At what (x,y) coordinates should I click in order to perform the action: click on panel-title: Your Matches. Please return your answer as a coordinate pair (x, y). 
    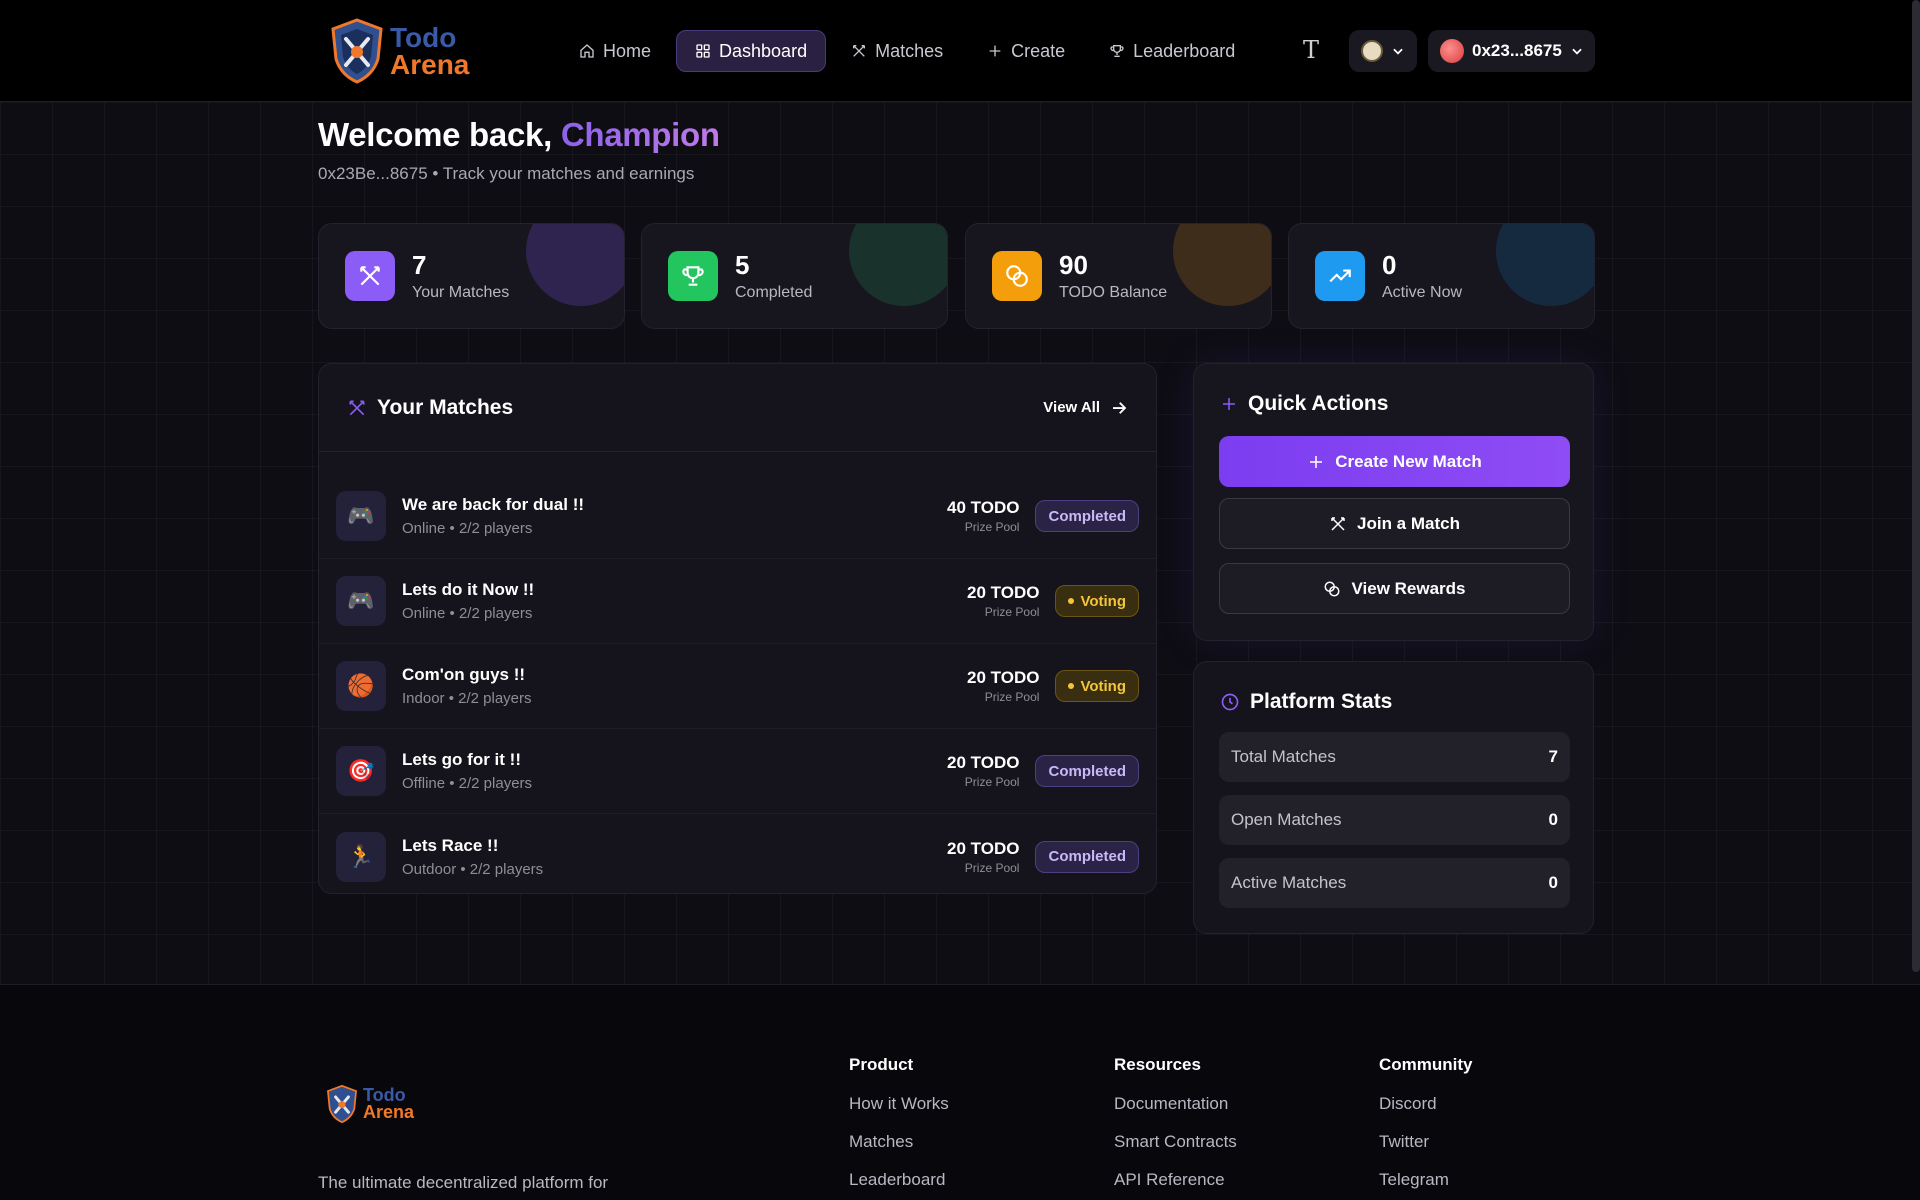
    Looking at the image, I should click on (445, 407).